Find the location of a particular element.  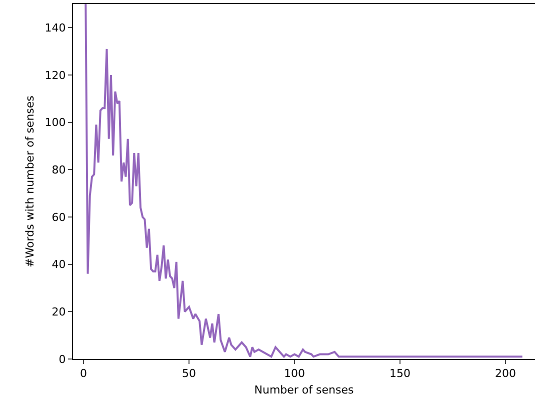

x-tick-label: 100 is located at coordinates (295, 373).